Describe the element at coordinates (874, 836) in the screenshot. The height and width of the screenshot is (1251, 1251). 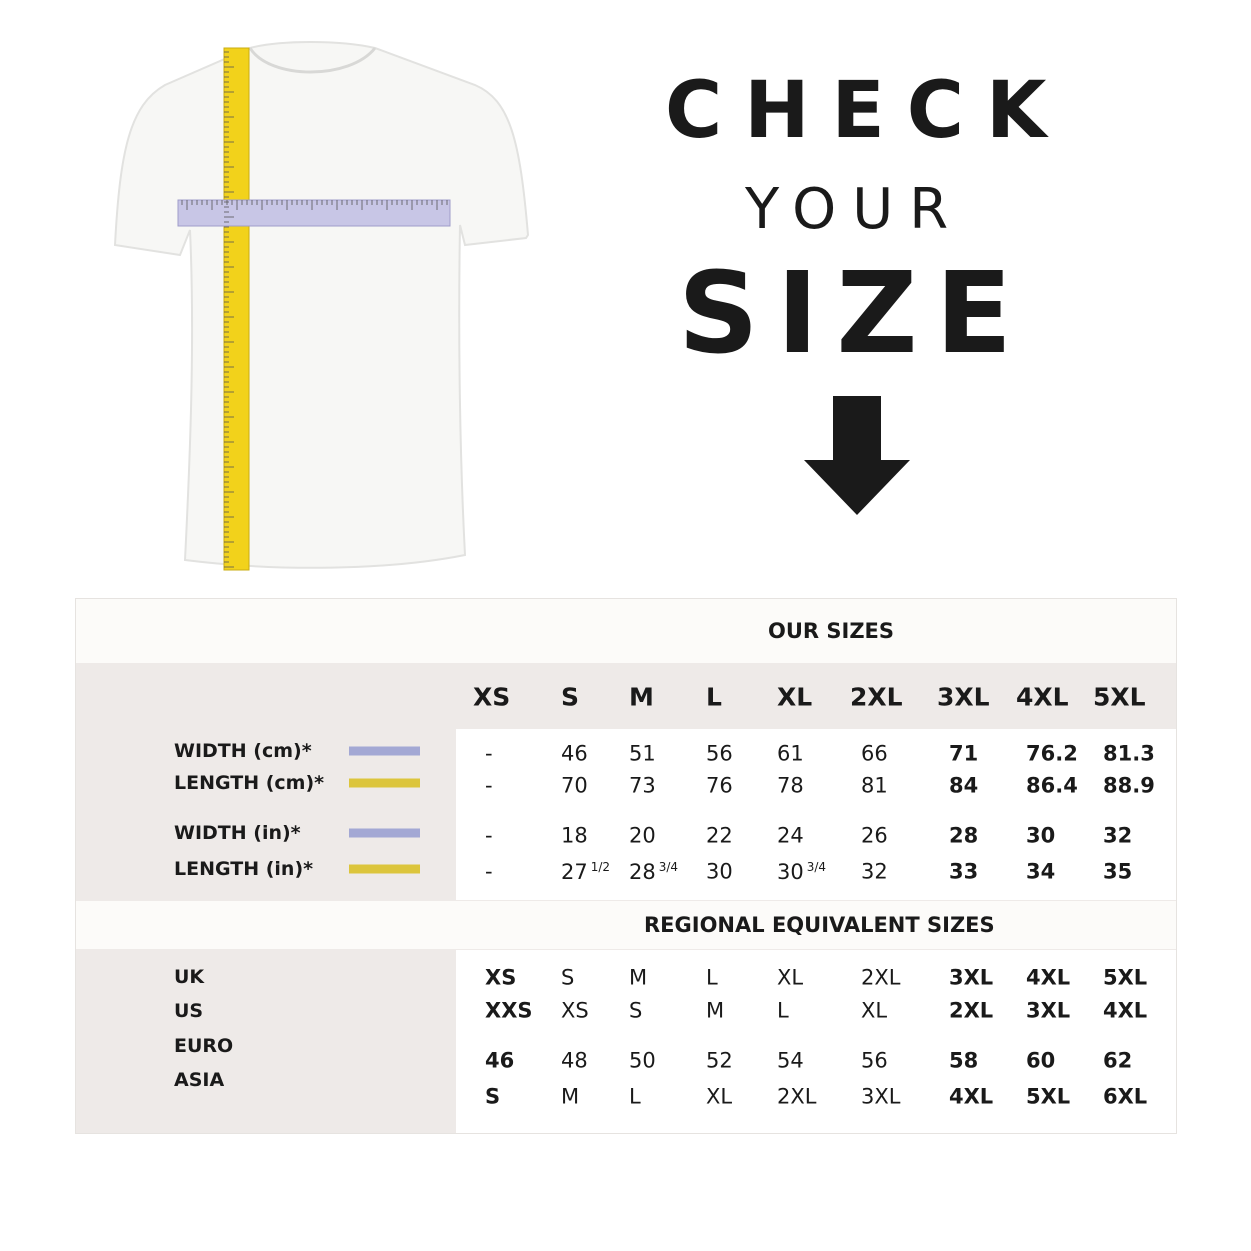
I see `measure-value: 26` at that location.